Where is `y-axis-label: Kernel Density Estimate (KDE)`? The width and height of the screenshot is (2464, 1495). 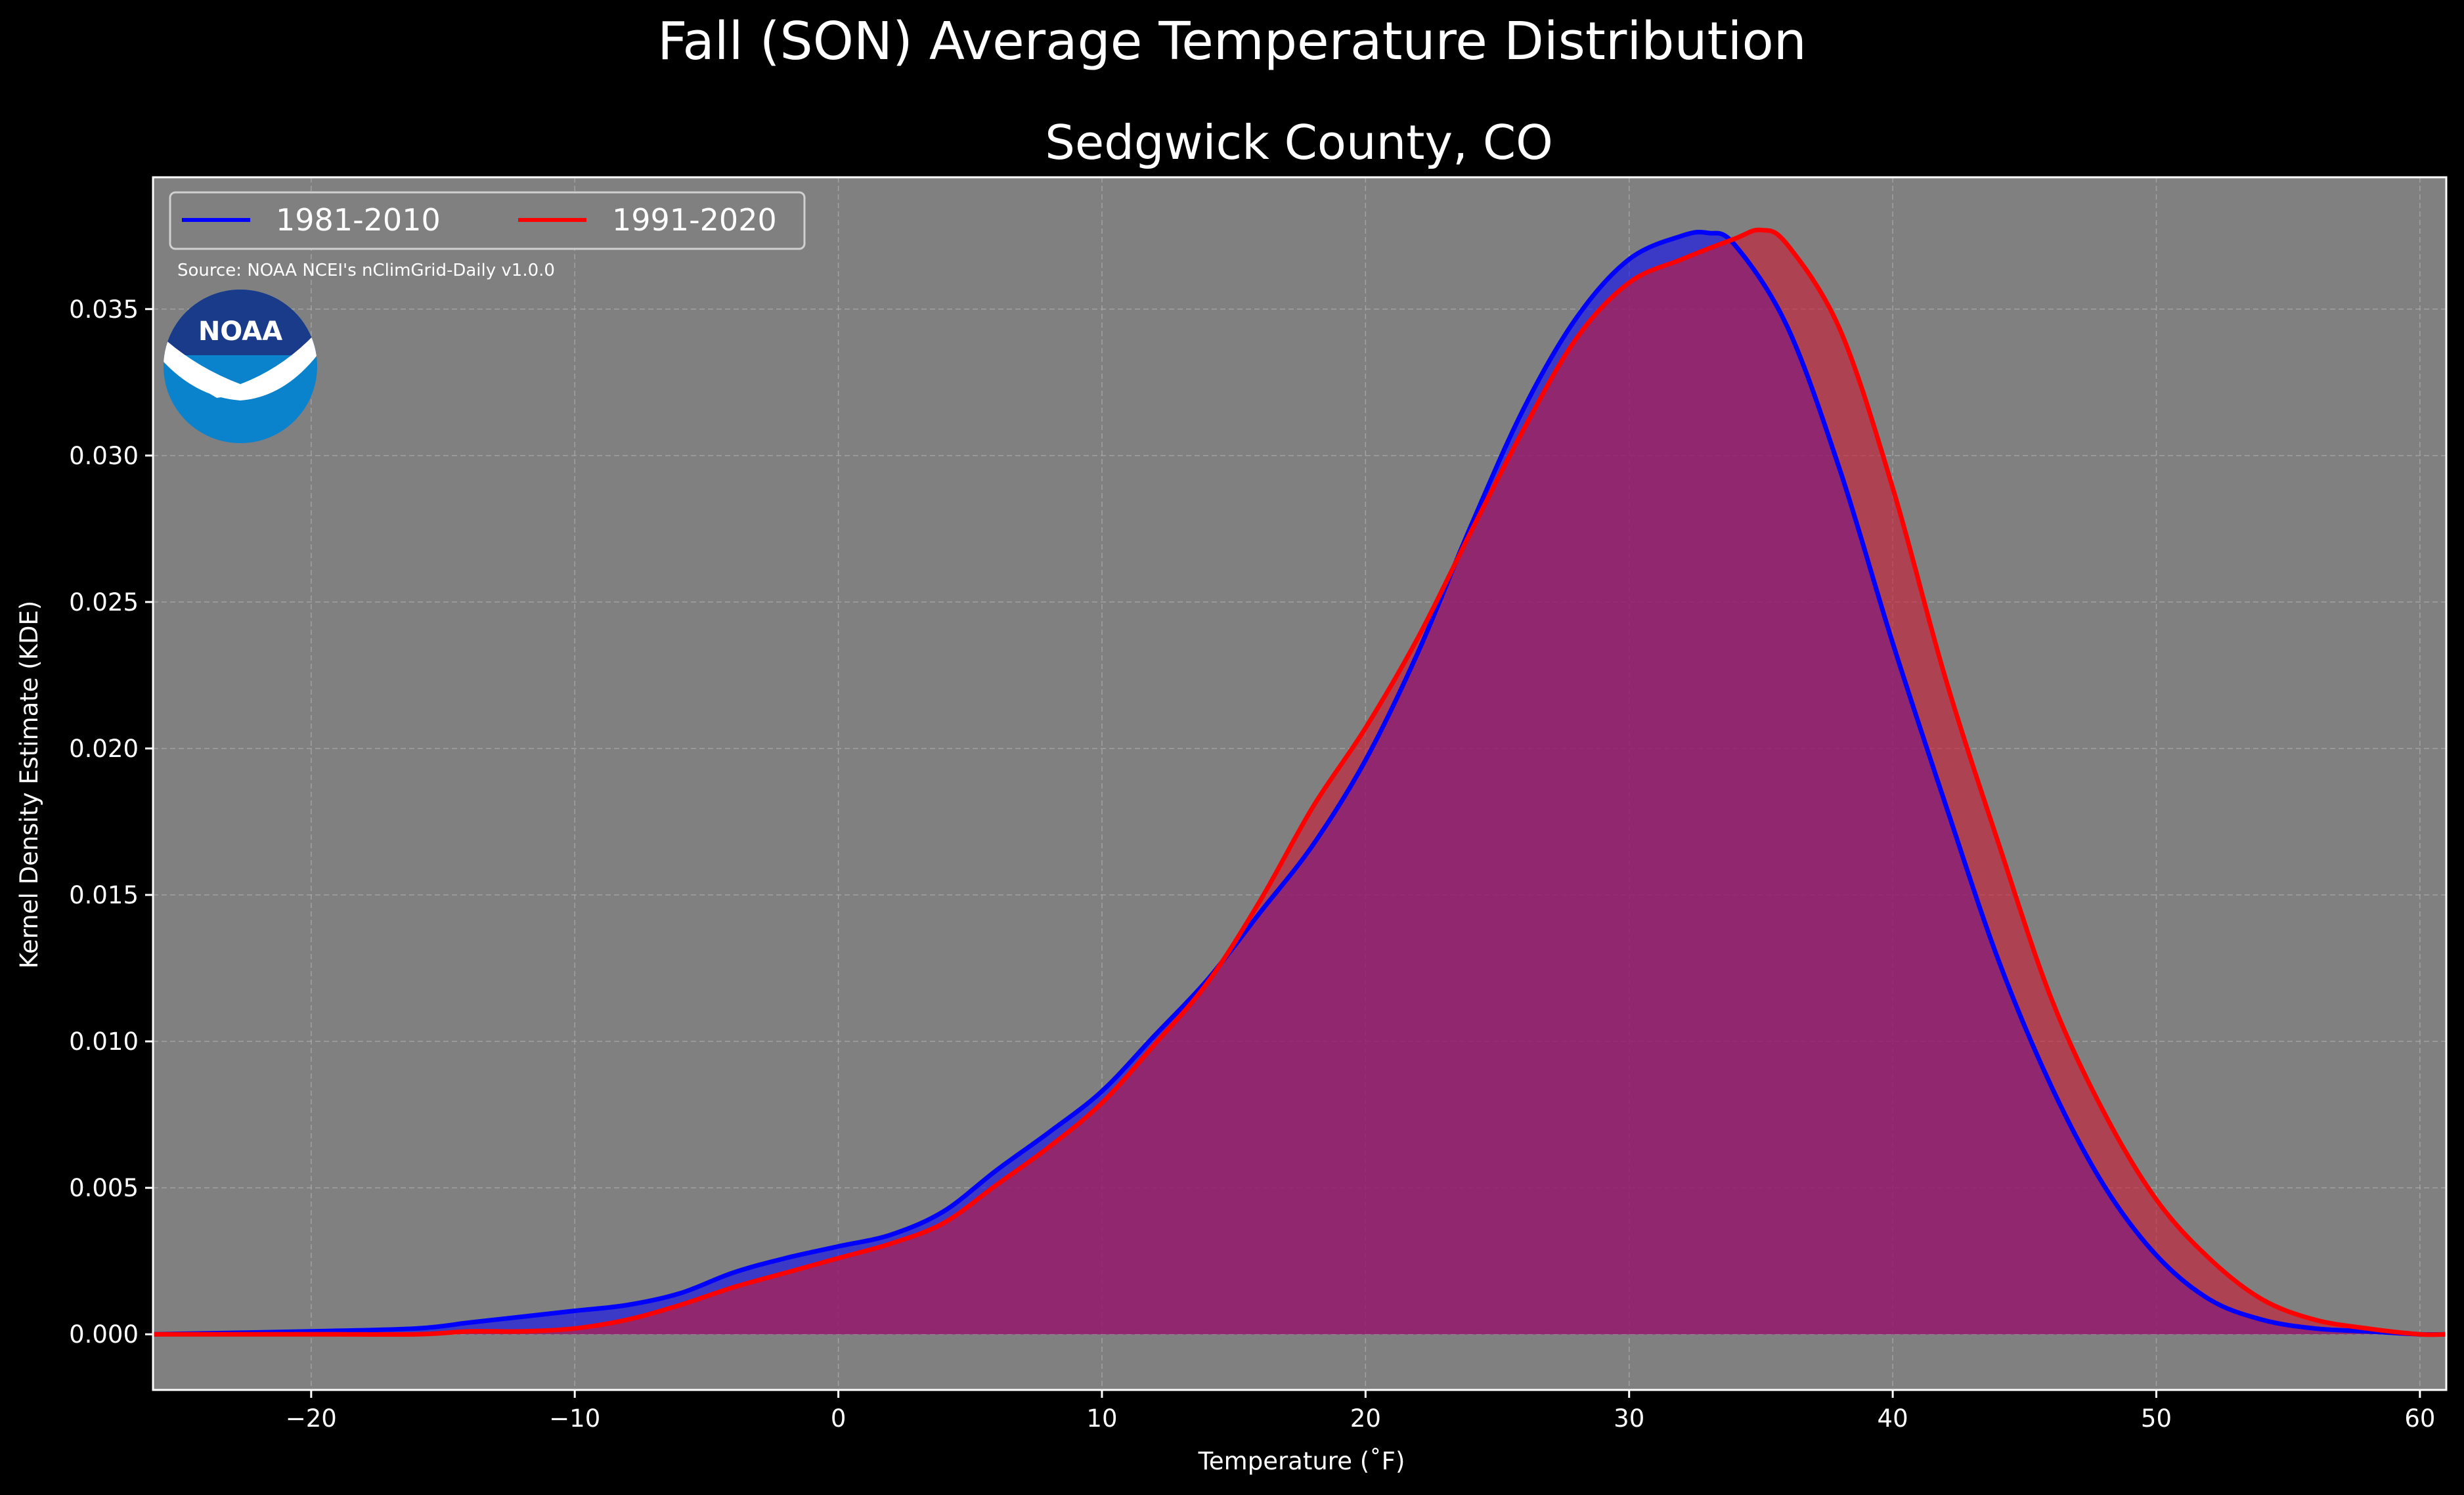
y-axis-label: Kernel Density Estimate (KDE) is located at coordinates (29, 785).